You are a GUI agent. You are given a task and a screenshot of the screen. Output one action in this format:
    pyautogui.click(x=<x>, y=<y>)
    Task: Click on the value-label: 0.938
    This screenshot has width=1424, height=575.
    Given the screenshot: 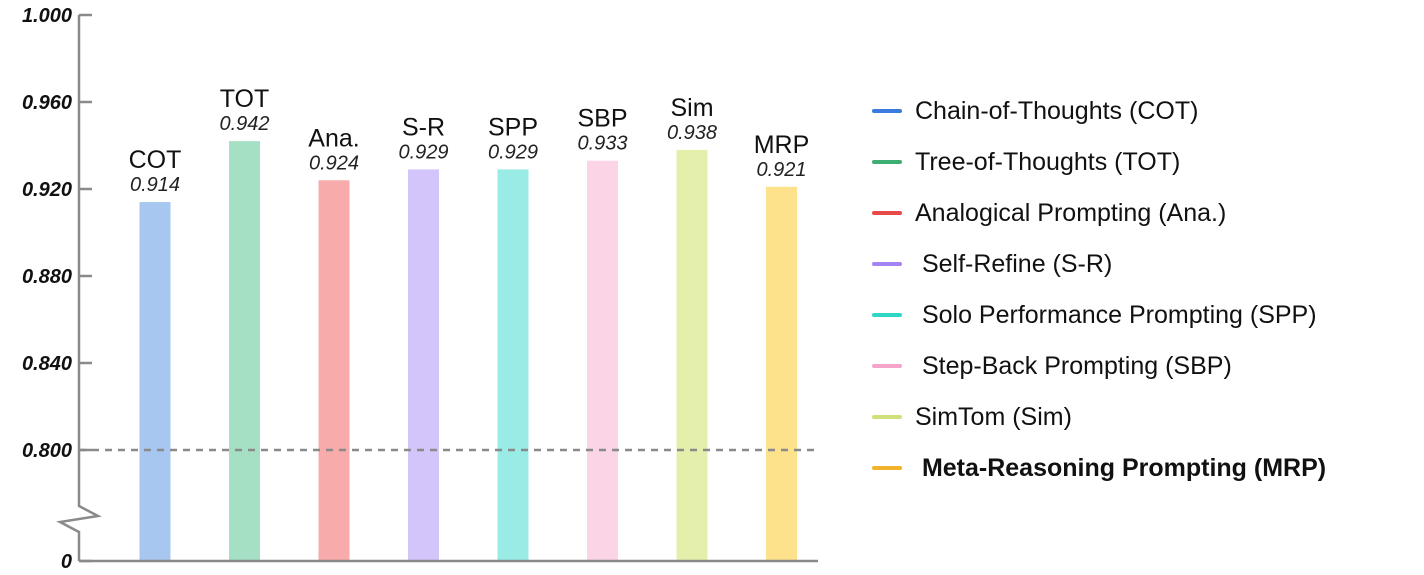 What is the action you would take?
    pyautogui.click(x=692, y=133)
    